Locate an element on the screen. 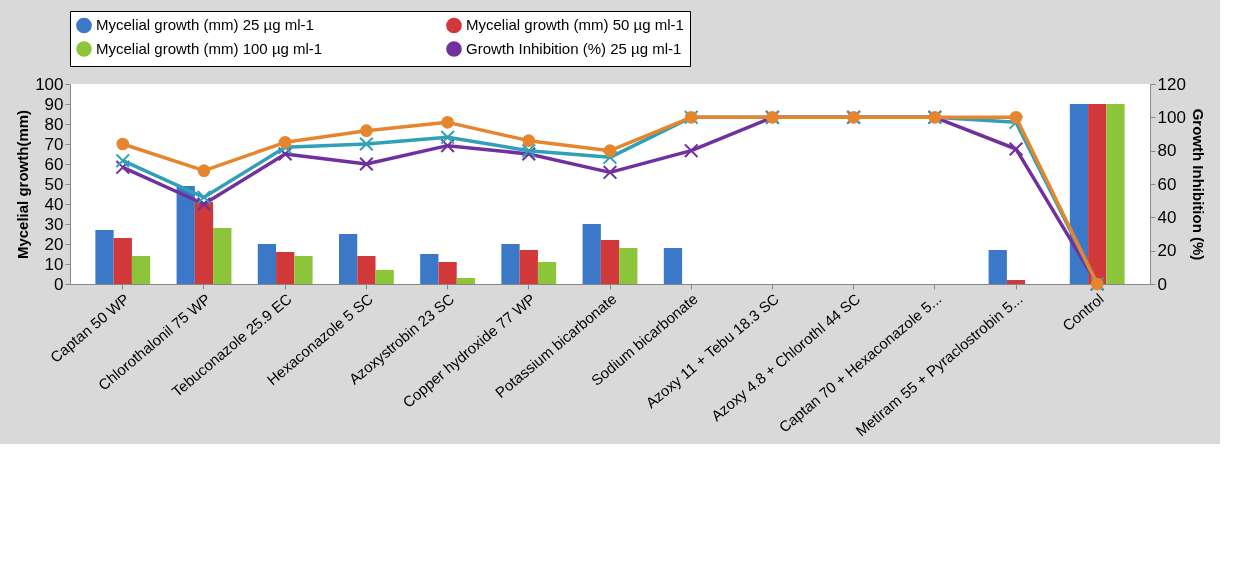 The height and width of the screenshot is (569, 1254). y-tick-label: 30 is located at coordinates (54, 224).